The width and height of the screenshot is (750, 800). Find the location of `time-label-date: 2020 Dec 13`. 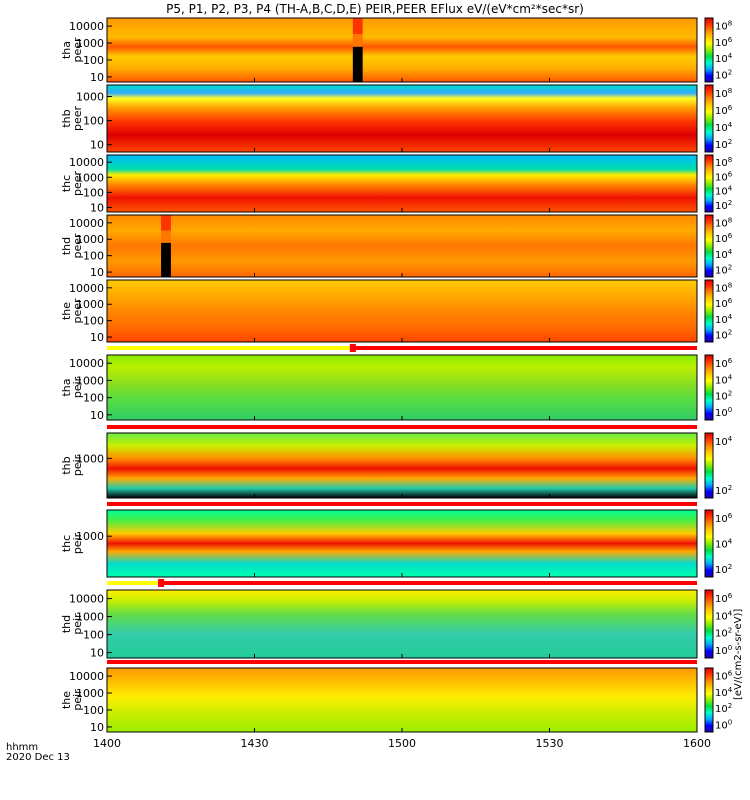

time-label-date: 2020 Dec 13 is located at coordinates (38, 757).